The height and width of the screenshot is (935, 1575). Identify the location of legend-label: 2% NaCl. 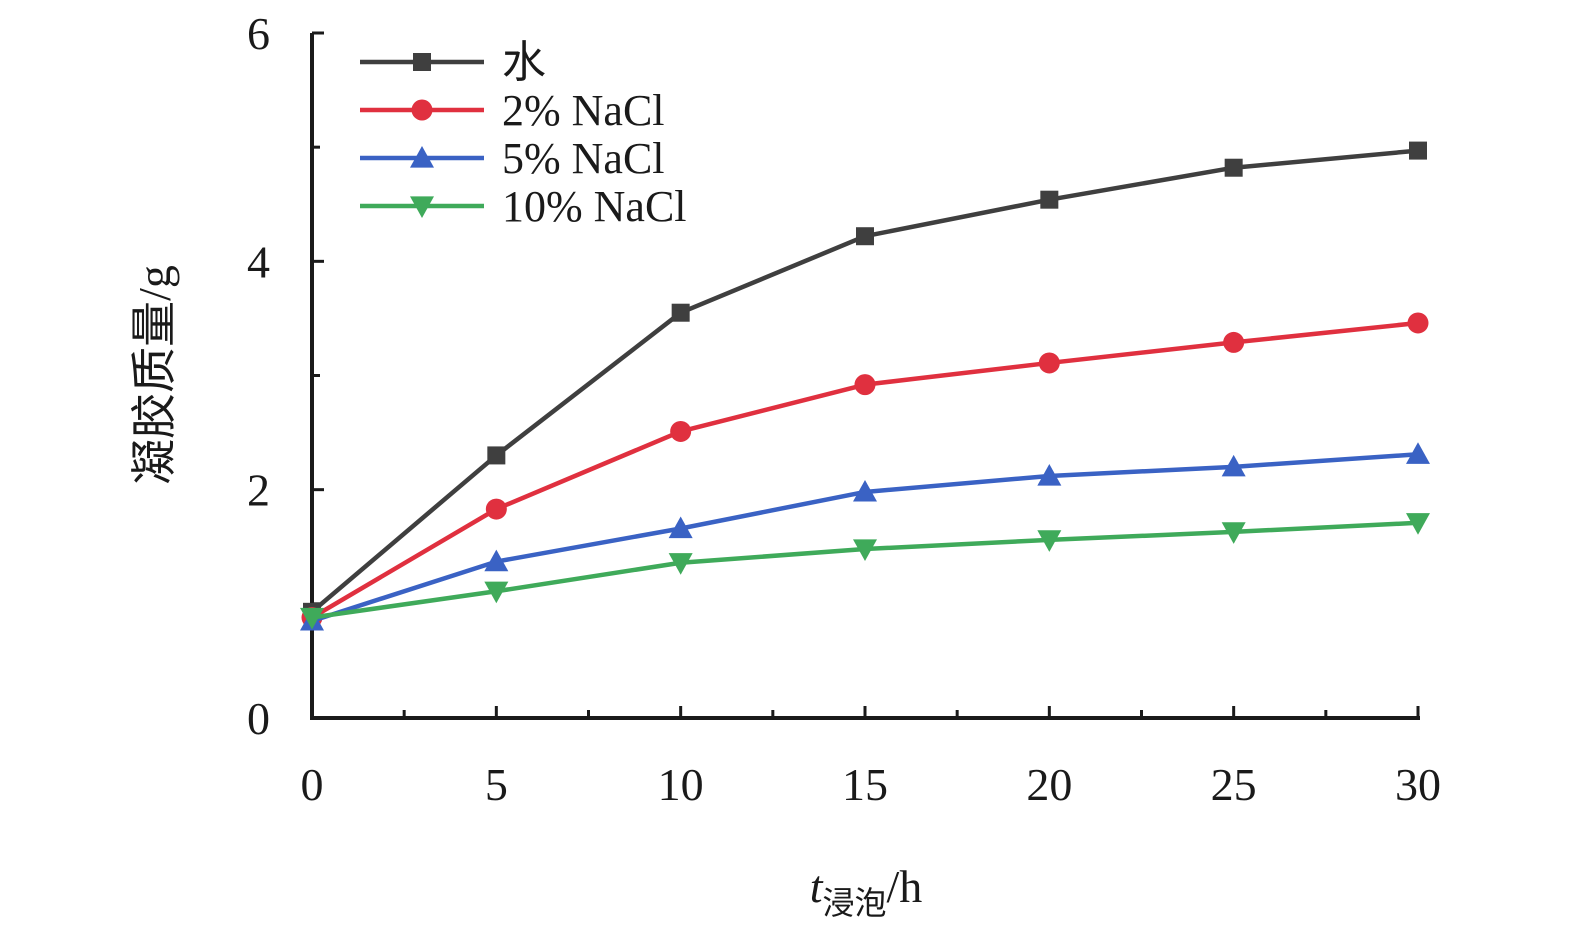
(583, 110).